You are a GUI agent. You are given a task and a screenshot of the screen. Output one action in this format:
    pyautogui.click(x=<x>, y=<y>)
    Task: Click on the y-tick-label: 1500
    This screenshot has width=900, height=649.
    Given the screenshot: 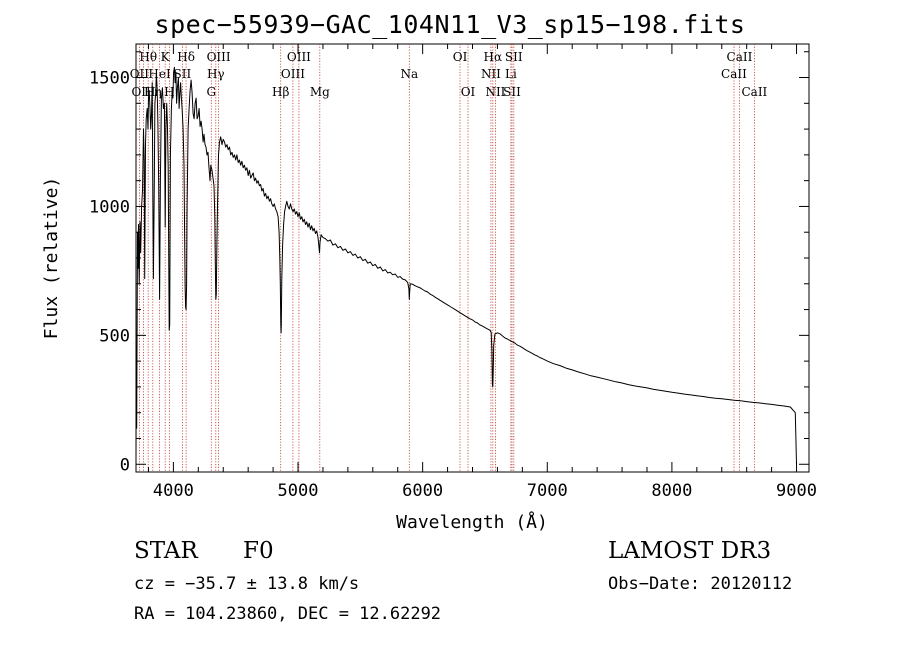 What is the action you would take?
    pyautogui.click(x=109, y=79)
    